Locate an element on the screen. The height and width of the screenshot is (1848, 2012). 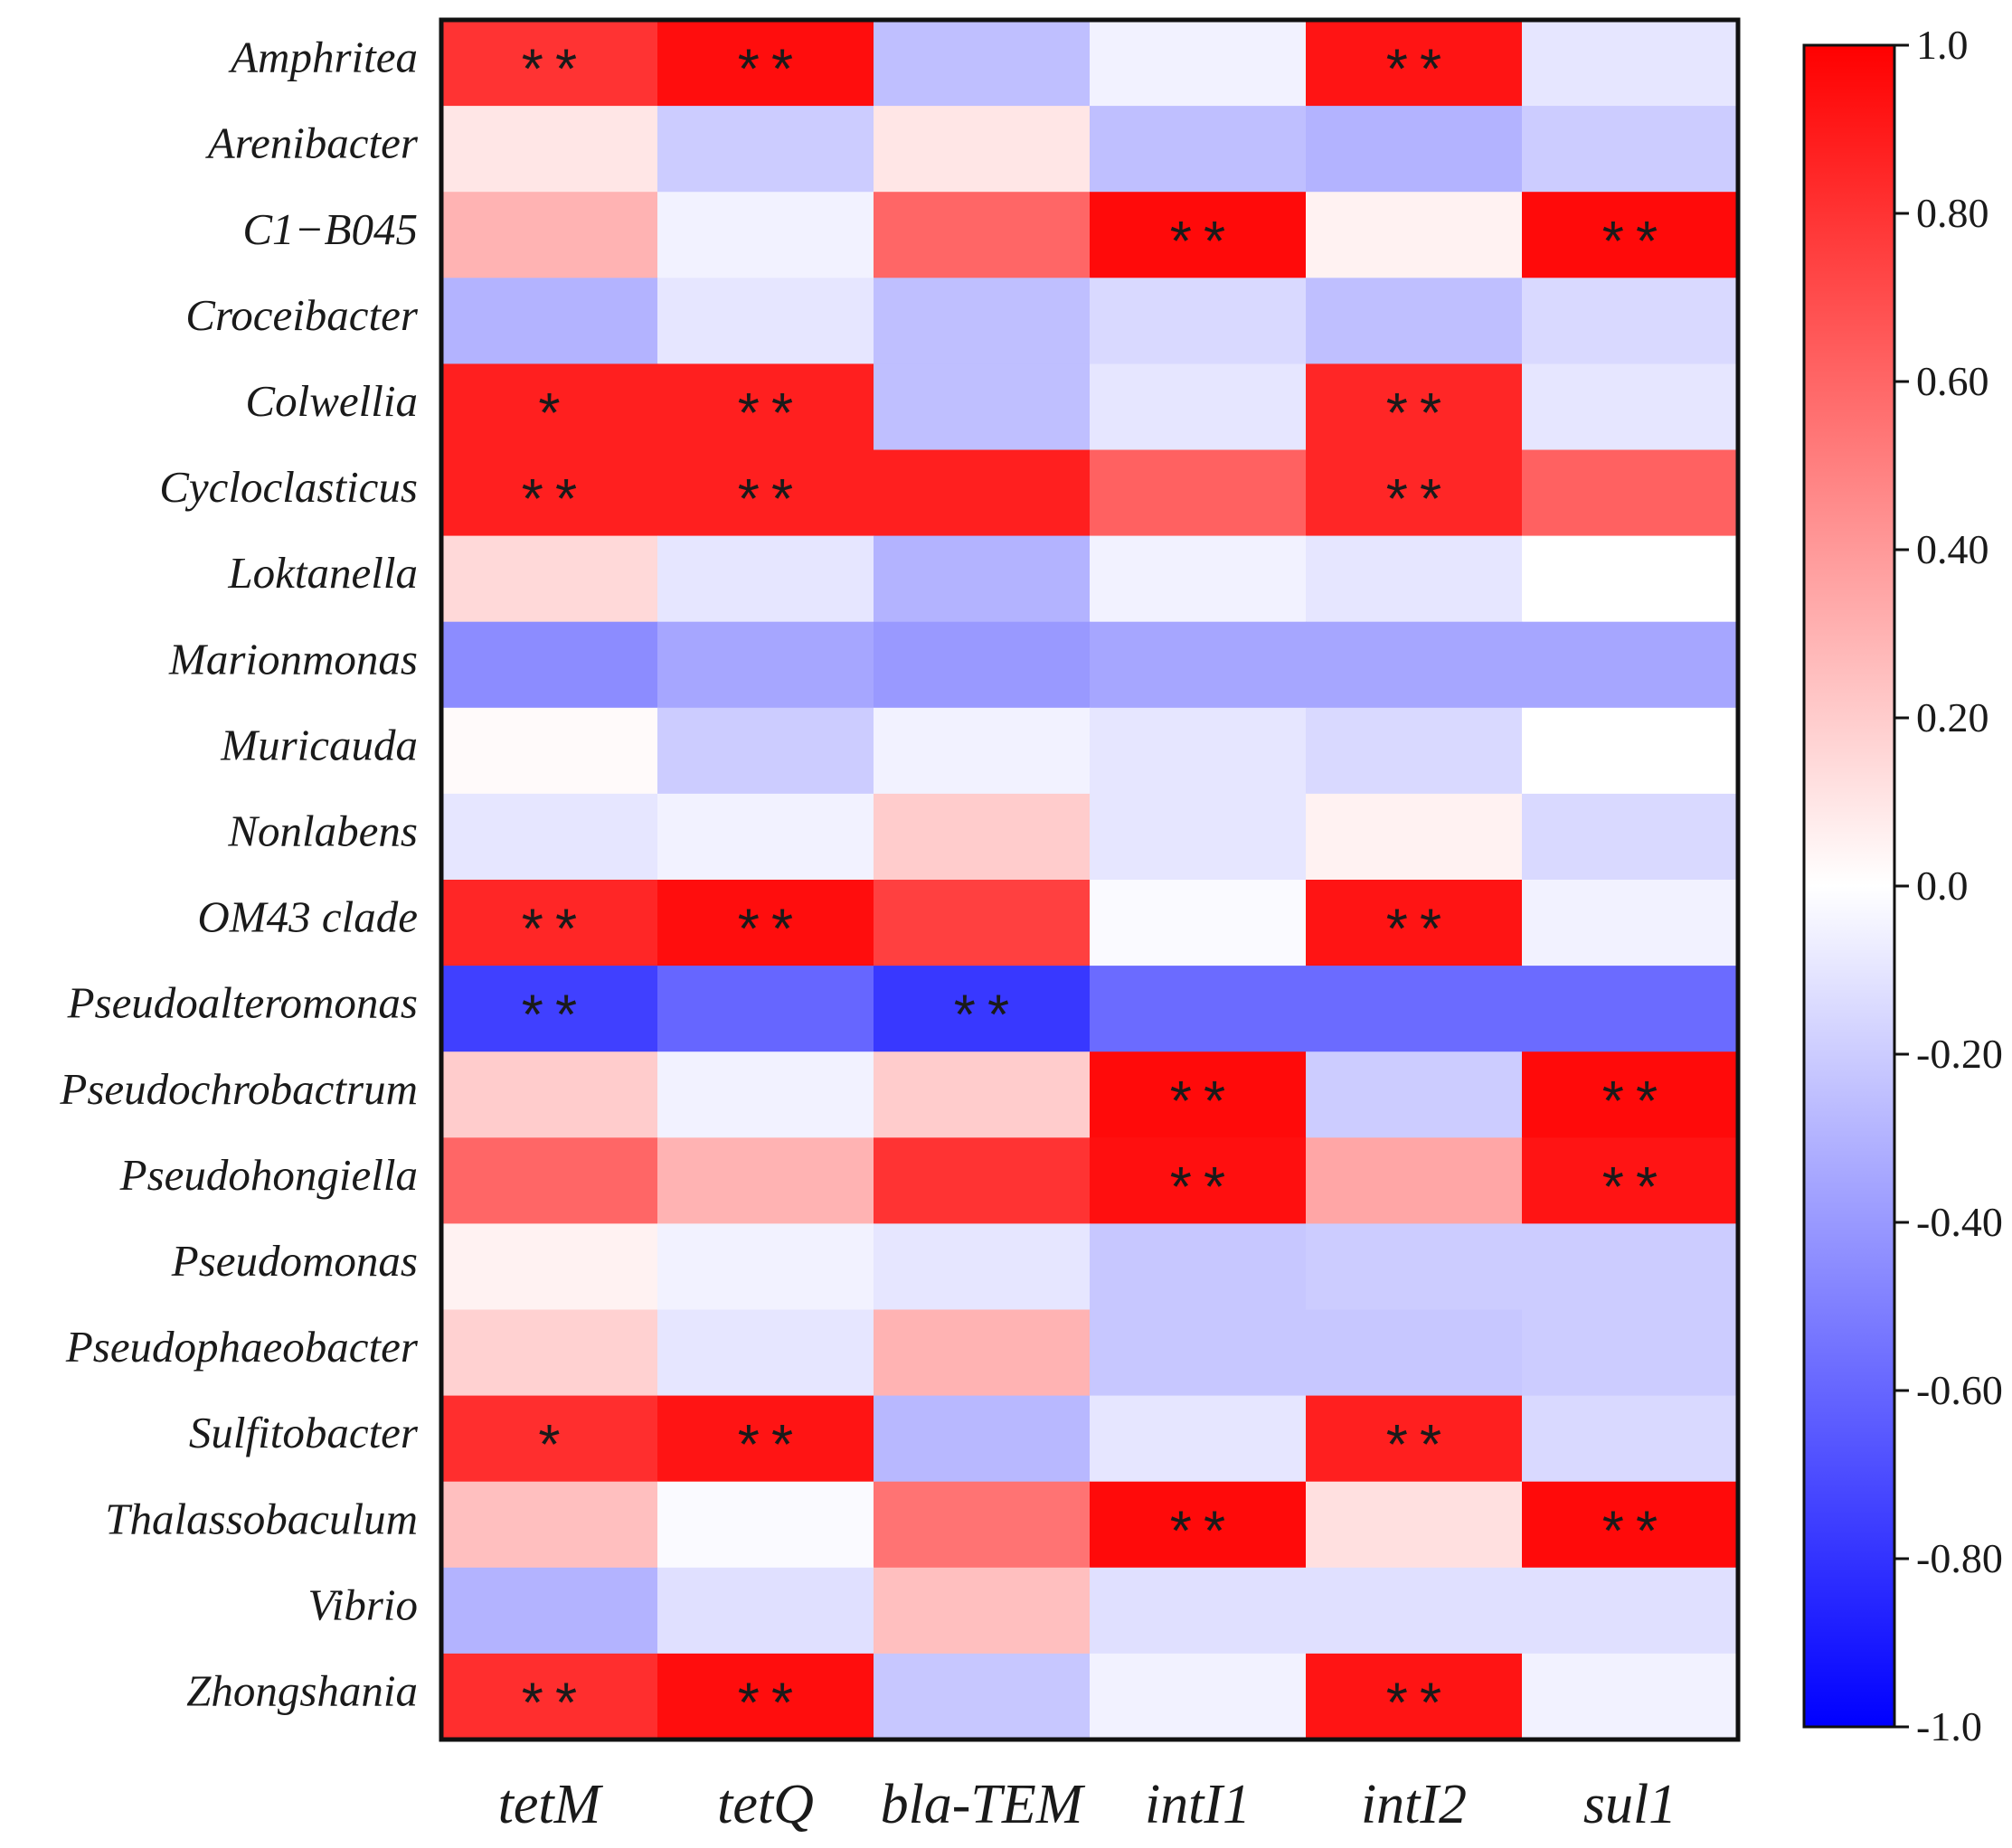
row-label-muricauda: Muricauda is located at coordinates (319, 744).